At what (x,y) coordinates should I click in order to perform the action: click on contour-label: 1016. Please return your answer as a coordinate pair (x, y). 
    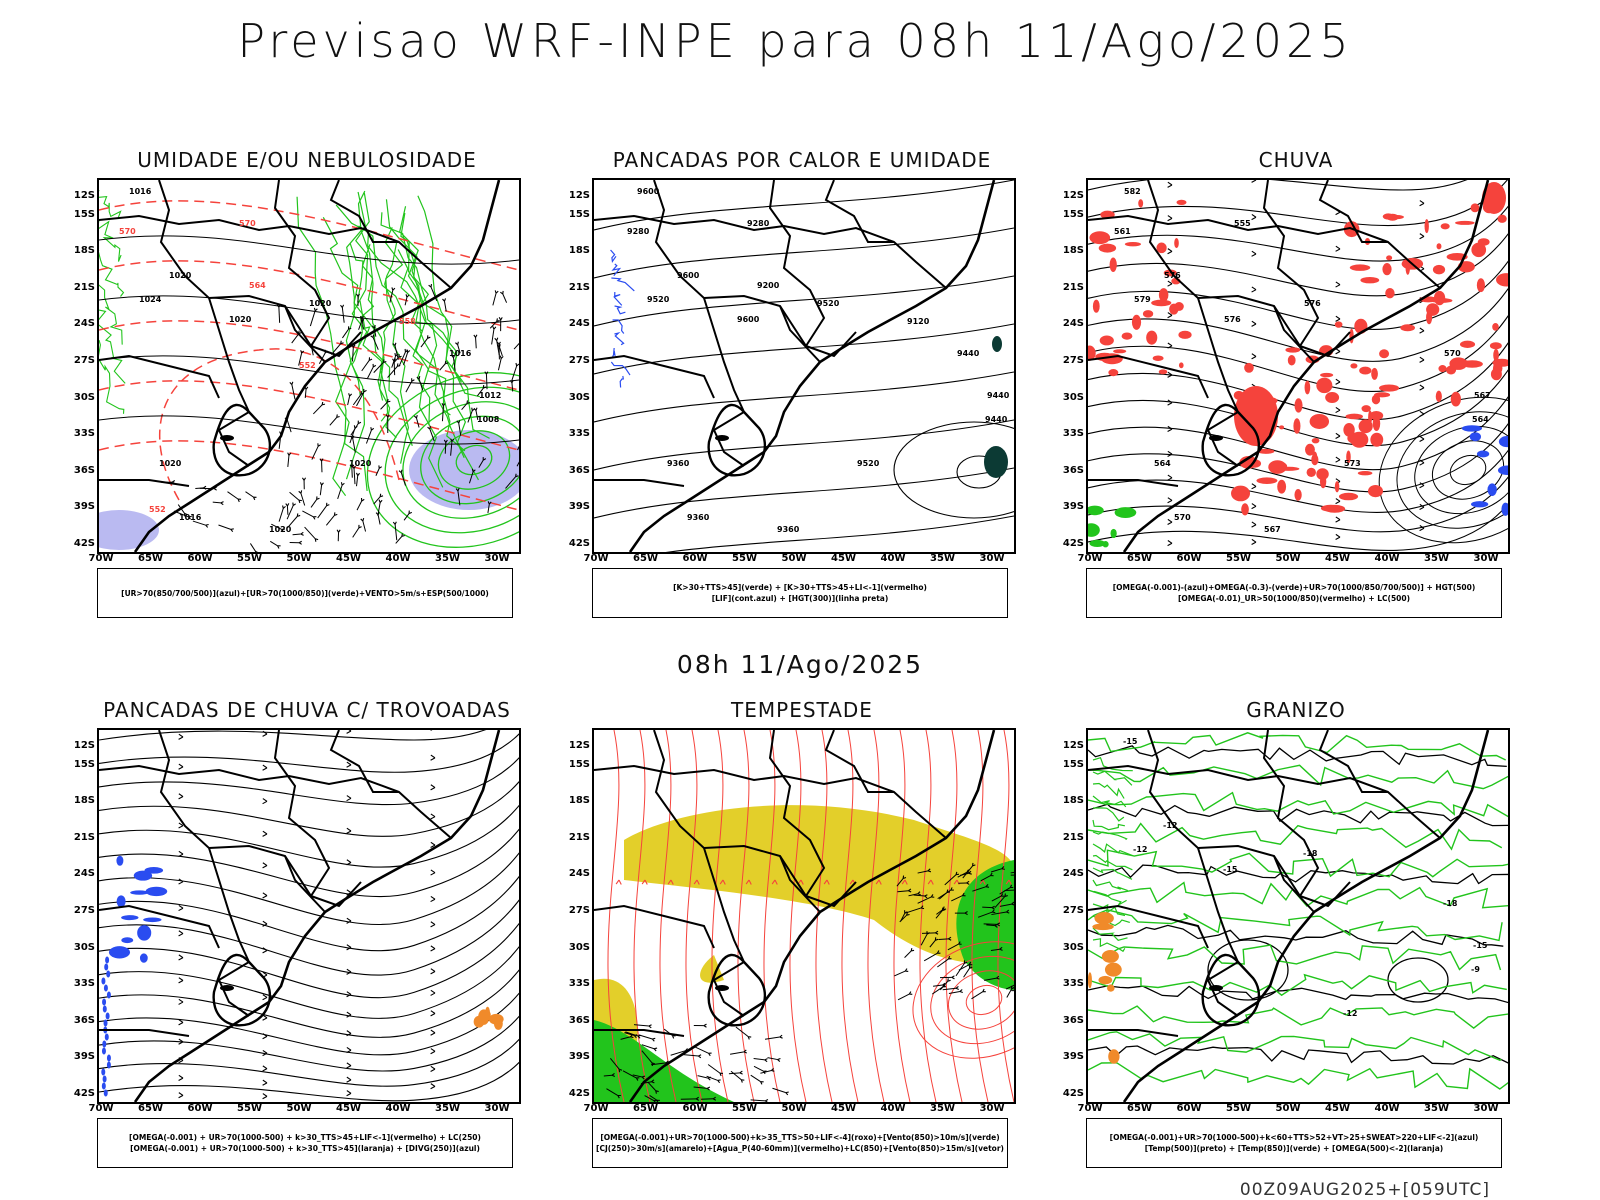
    Looking at the image, I should click on (140, 191).